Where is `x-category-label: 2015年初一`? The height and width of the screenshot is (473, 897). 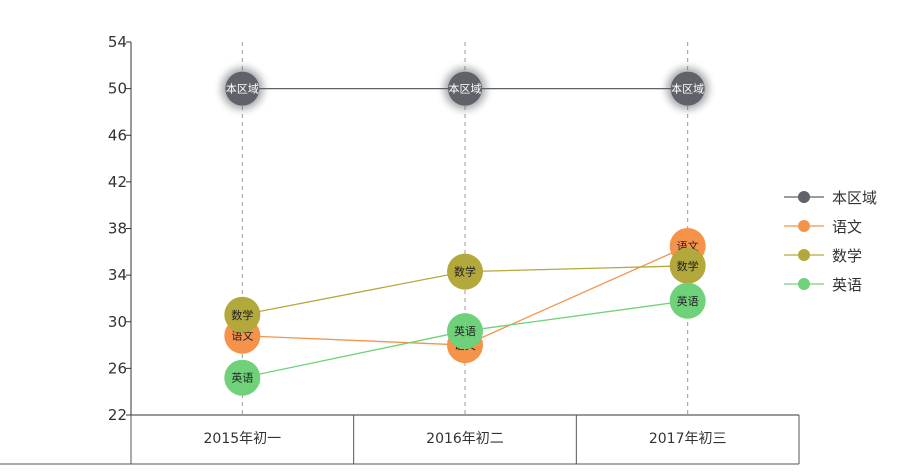 x-category-label: 2015年初一 is located at coordinates (243, 438).